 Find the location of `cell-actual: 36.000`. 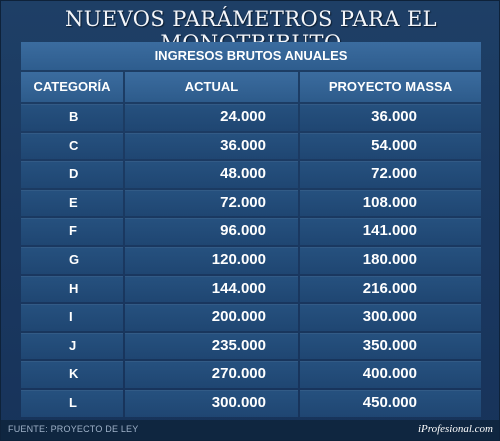

cell-actual: 36.000 is located at coordinates (211, 146).